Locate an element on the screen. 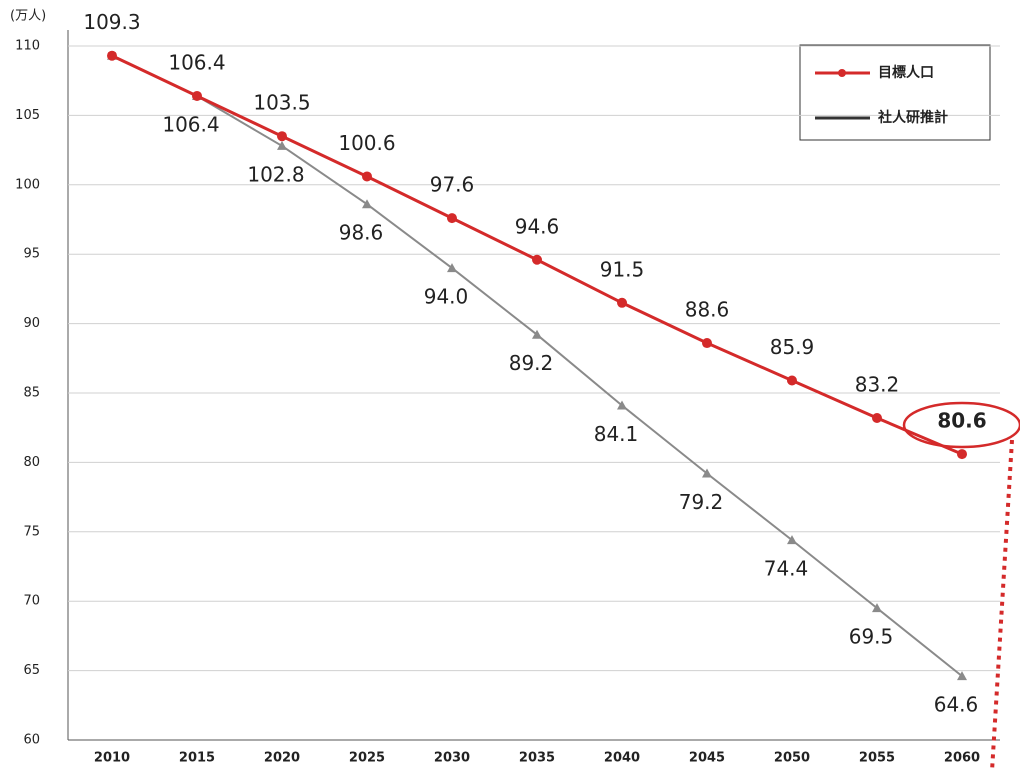 Image resolution: width=1020 pixels, height=771 pixels. value-label: 97.6 is located at coordinates (452, 185).